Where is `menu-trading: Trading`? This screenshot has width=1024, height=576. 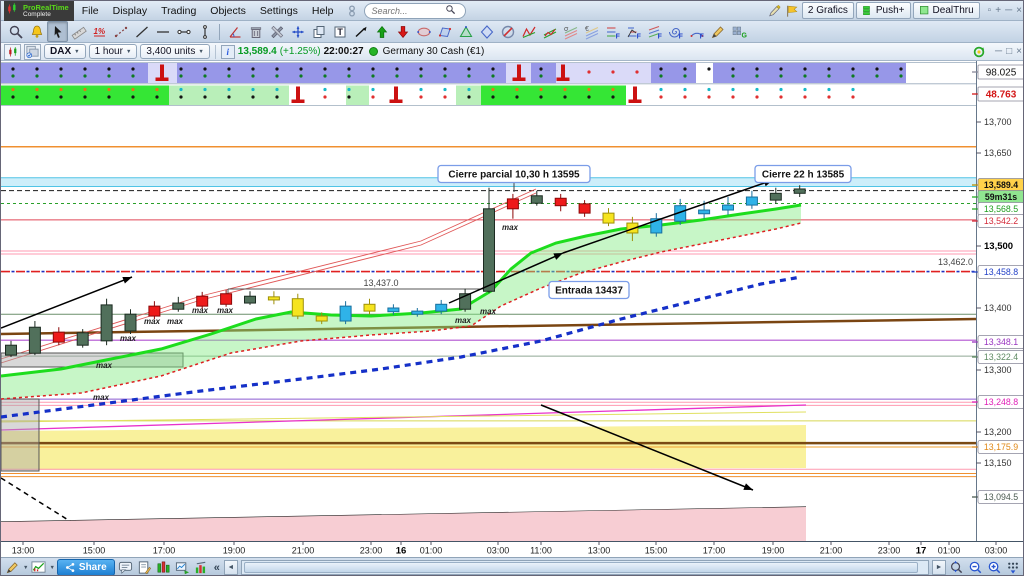
menu-trading: Trading is located at coordinates (179, 10).